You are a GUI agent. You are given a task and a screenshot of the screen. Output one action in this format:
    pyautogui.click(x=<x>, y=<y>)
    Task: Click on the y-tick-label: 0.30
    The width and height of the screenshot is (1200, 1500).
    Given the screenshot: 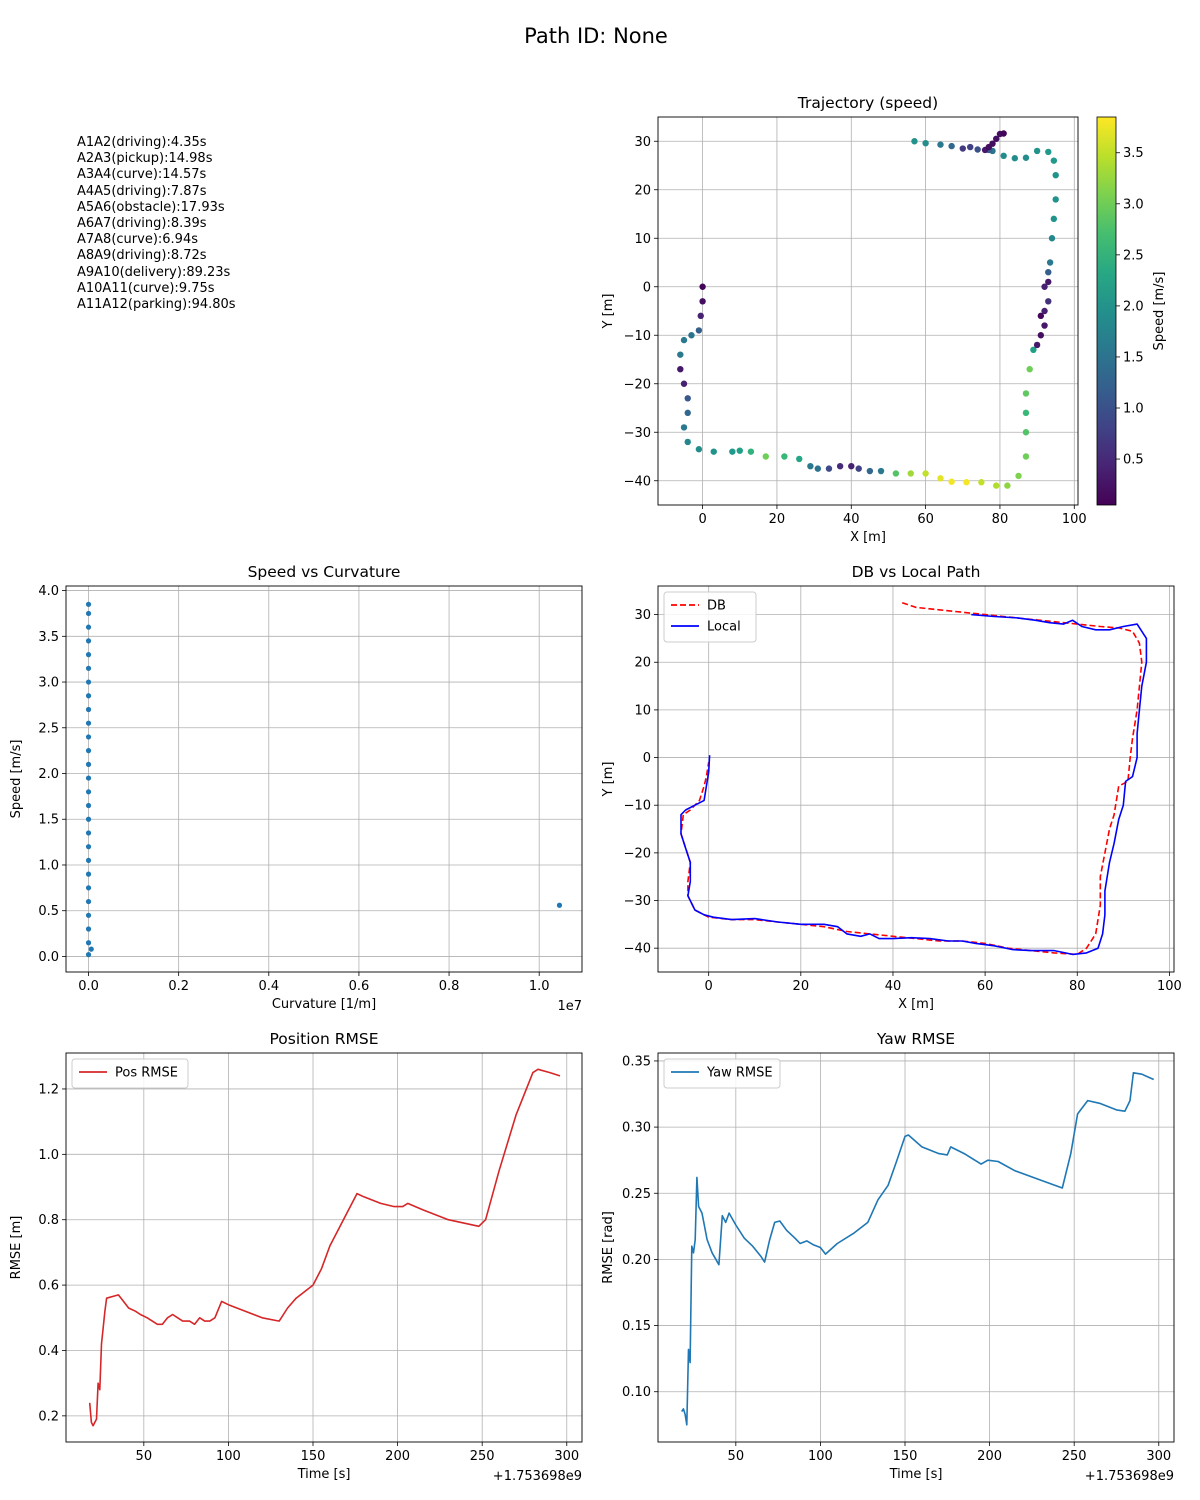 What is the action you would take?
    pyautogui.click(x=636, y=1128)
    